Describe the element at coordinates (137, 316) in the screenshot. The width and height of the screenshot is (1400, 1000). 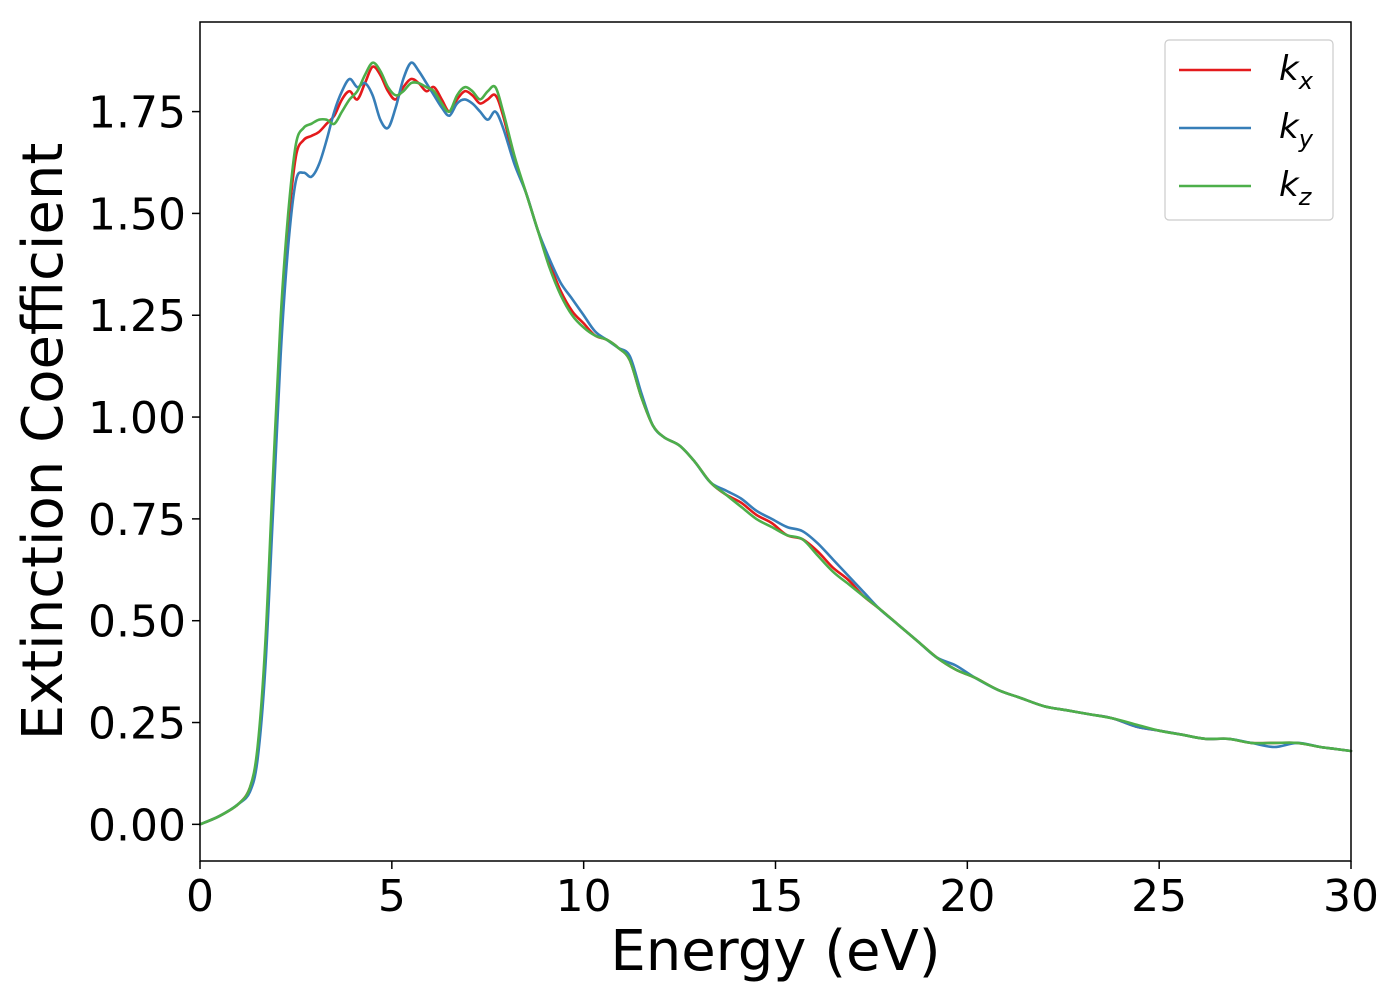
I see `y-tick-label: 1.25` at that location.